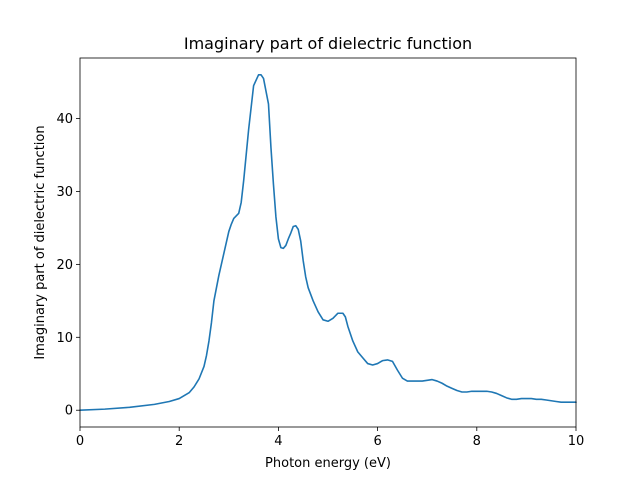 The height and width of the screenshot is (480, 640). Describe the element at coordinates (377, 441) in the screenshot. I see `x-tick-label: 6` at that location.